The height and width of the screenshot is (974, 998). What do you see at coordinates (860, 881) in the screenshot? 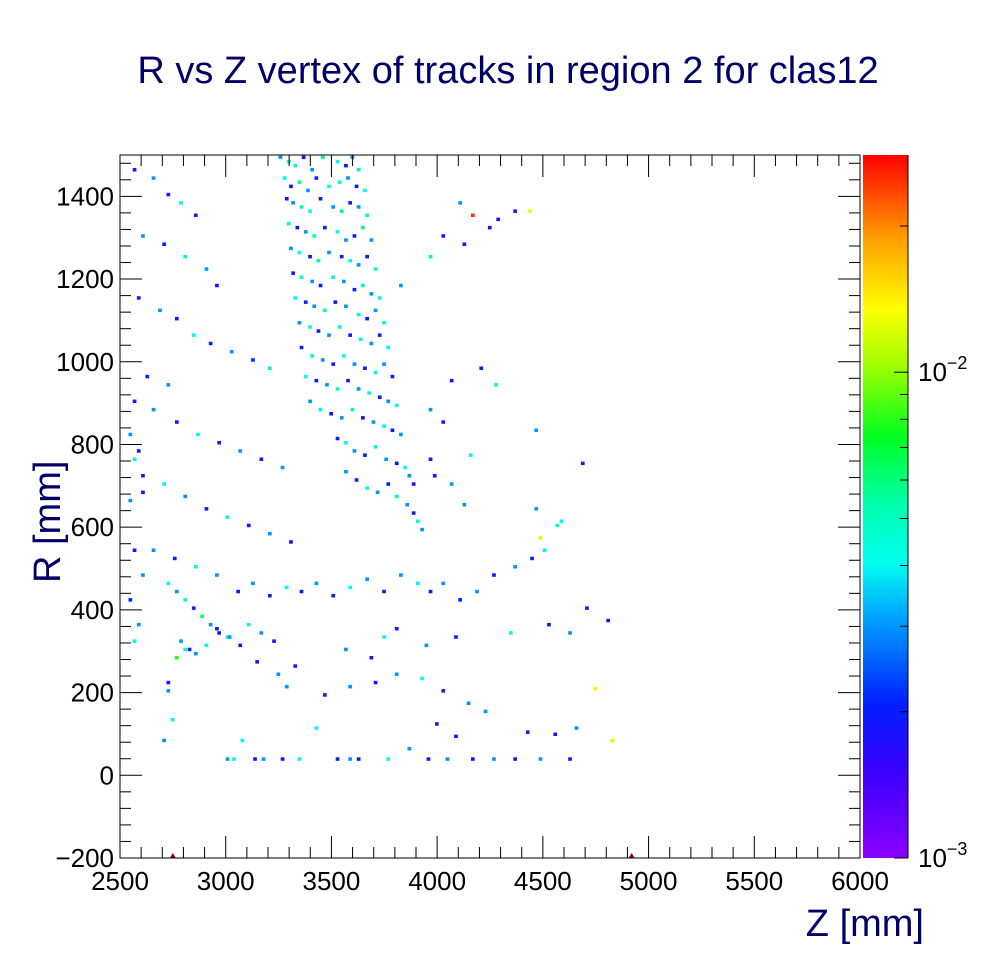
I see `x-tick-label: 6000` at bounding box center [860, 881].